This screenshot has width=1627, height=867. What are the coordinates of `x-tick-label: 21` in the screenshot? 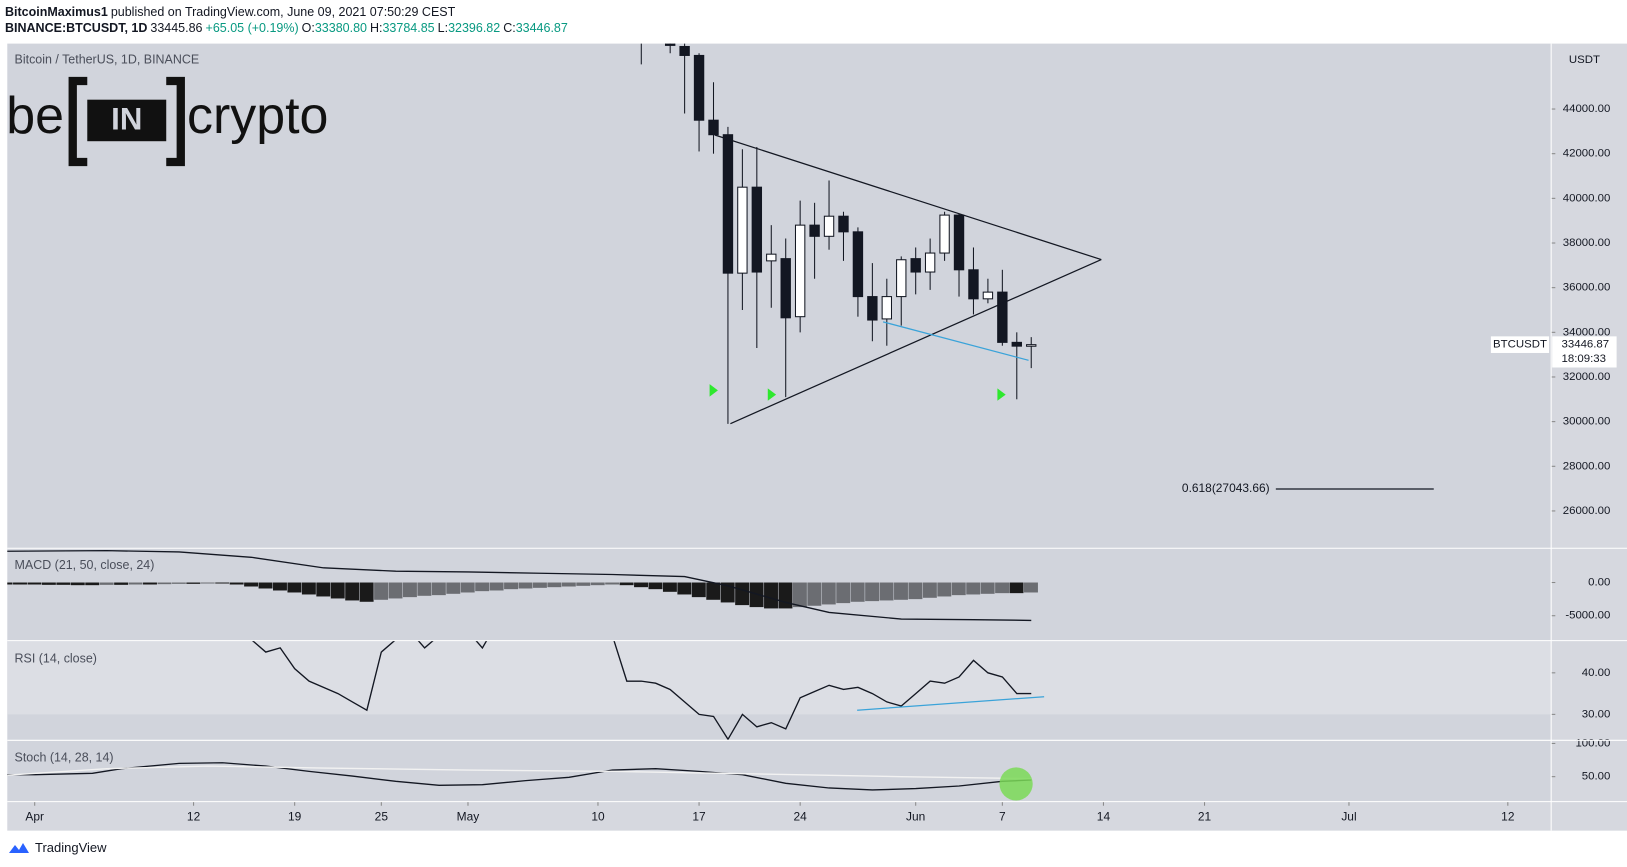 It's located at (1205, 816).